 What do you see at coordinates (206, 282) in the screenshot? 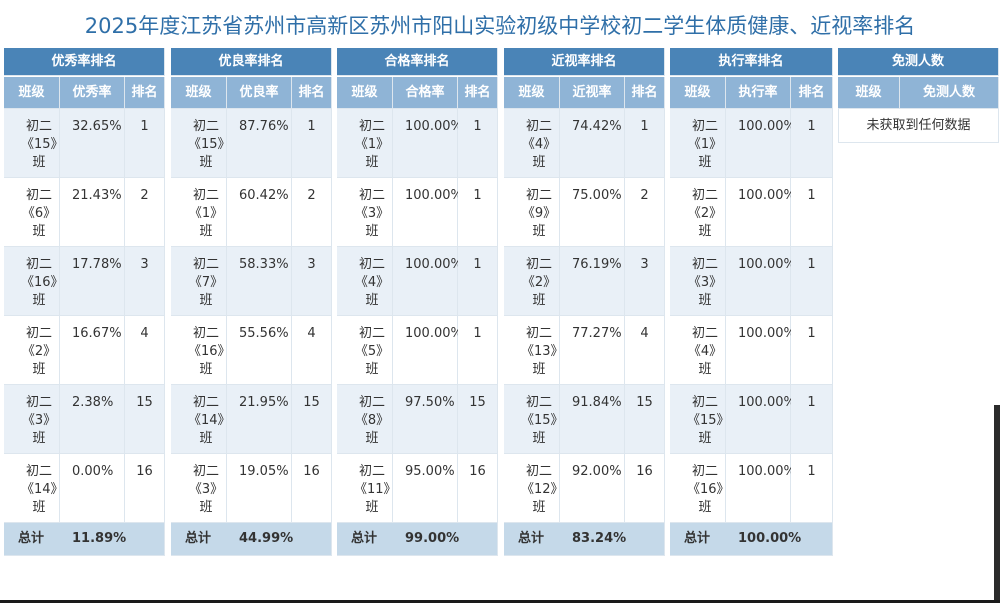
I see `class-name-text: 初二《7》班` at bounding box center [206, 282].